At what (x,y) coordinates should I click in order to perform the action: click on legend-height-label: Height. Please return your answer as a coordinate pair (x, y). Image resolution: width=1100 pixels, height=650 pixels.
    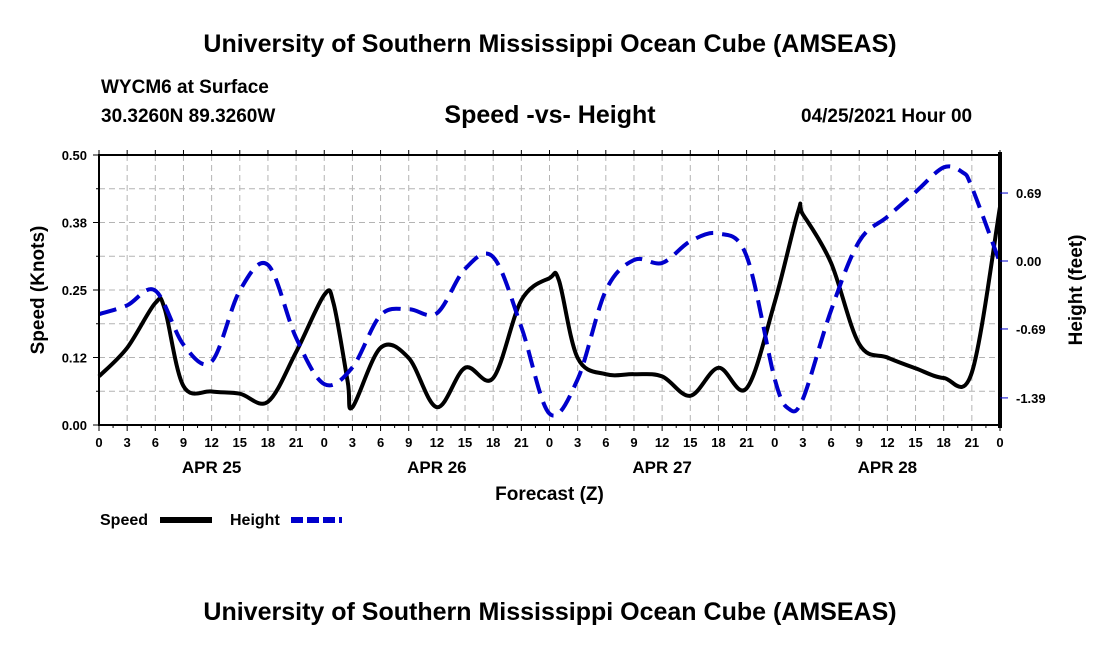
    Looking at the image, I should click on (255, 520).